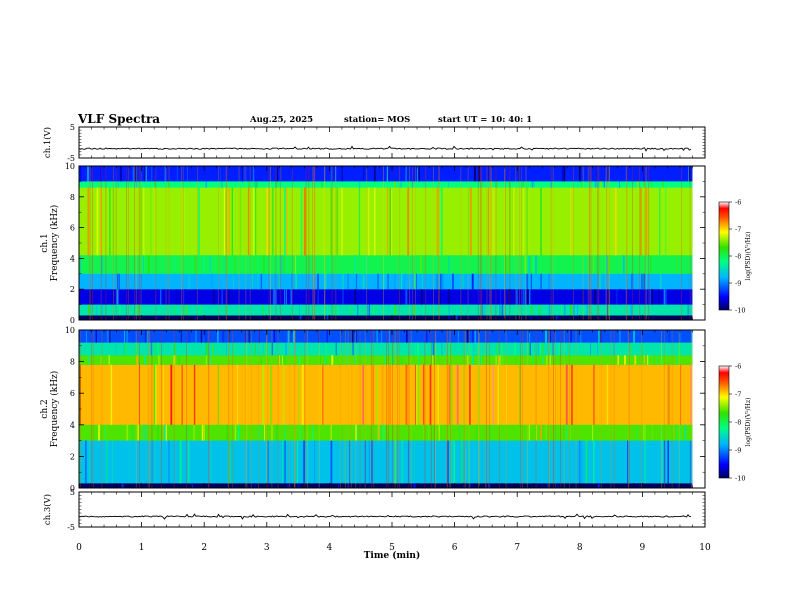 This screenshot has height=612, width=792. Describe the element at coordinates (71, 158) in the screenshot. I see `y-tick-label: -5` at that location.